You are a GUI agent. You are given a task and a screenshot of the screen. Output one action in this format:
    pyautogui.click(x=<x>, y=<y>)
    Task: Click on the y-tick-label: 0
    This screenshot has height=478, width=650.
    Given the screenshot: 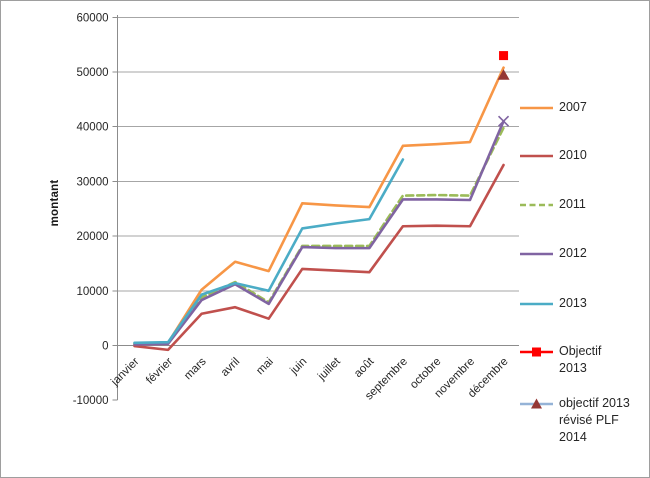 What is the action you would take?
    pyautogui.click(x=105, y=347)
    